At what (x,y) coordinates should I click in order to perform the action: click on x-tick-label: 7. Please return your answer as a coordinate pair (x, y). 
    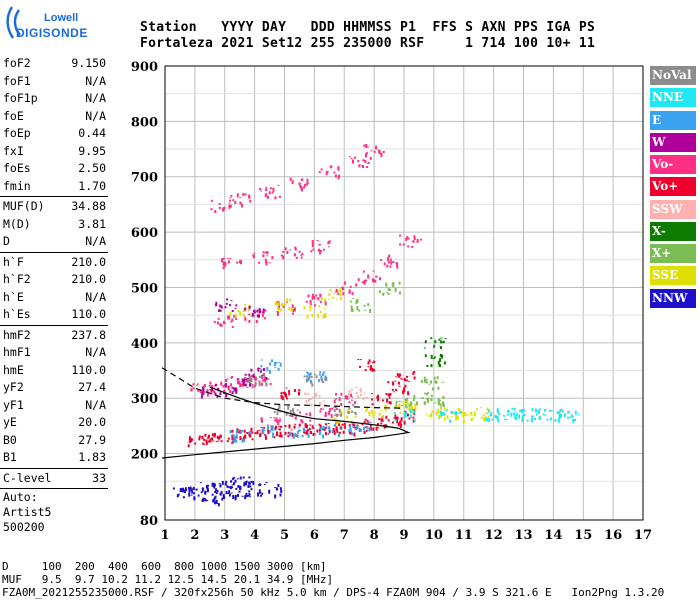
    Looking at the image, I should click on (344, 535).